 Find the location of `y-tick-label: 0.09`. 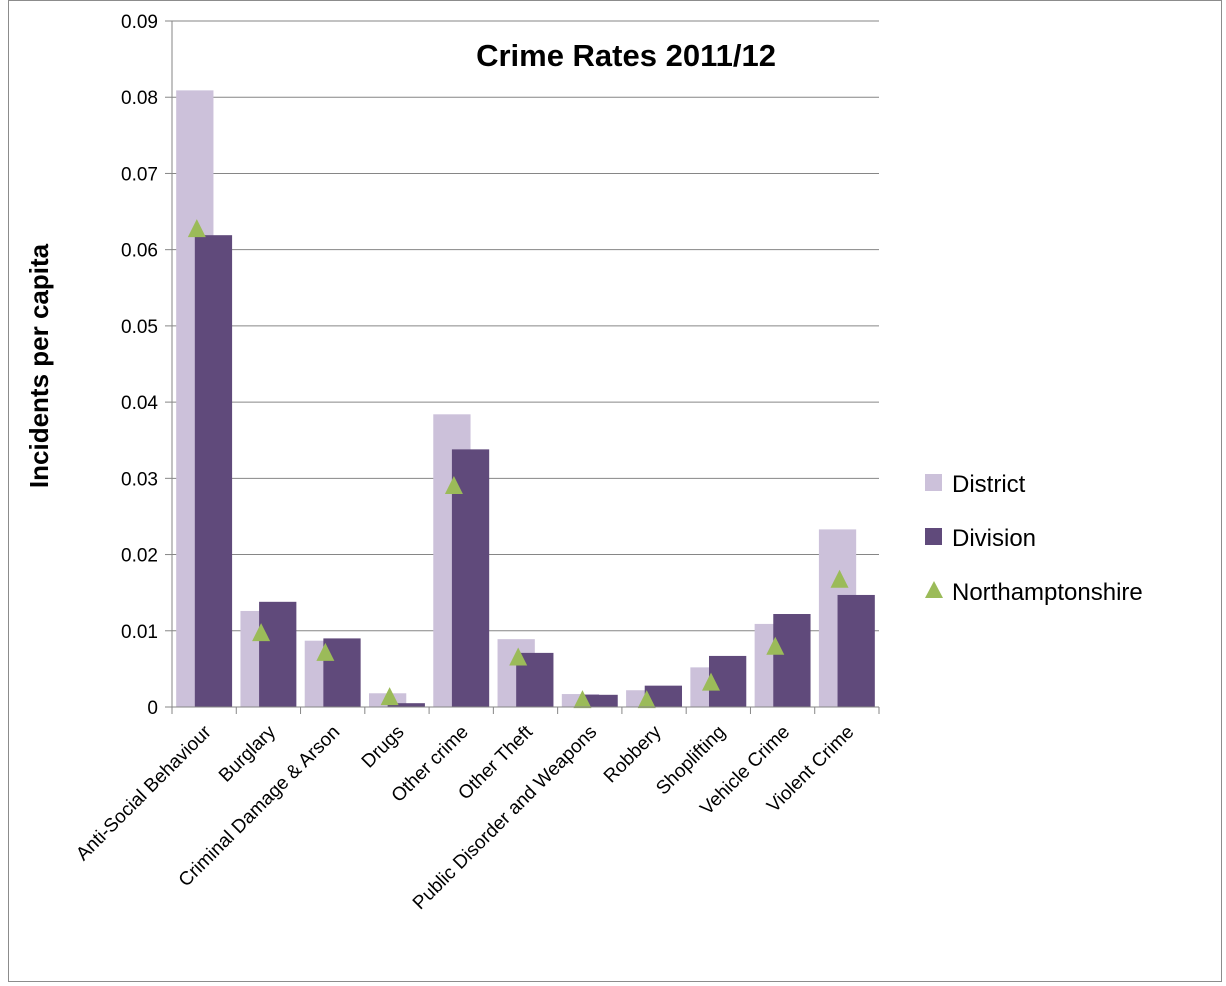

y-tick-label: 0.09 is located at coordinates (139, 22).